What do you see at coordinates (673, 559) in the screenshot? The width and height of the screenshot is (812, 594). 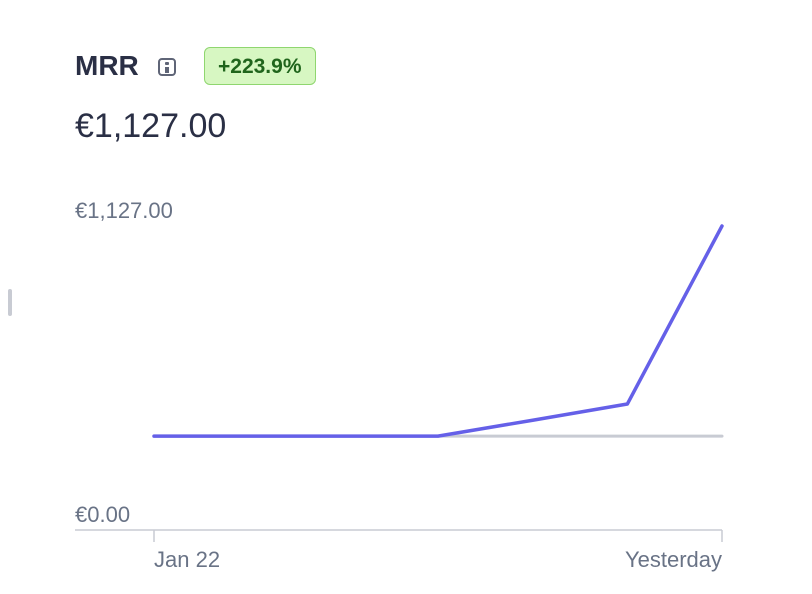 I see `x-tick-label: Yesterday` at bounding box center [673, 559].